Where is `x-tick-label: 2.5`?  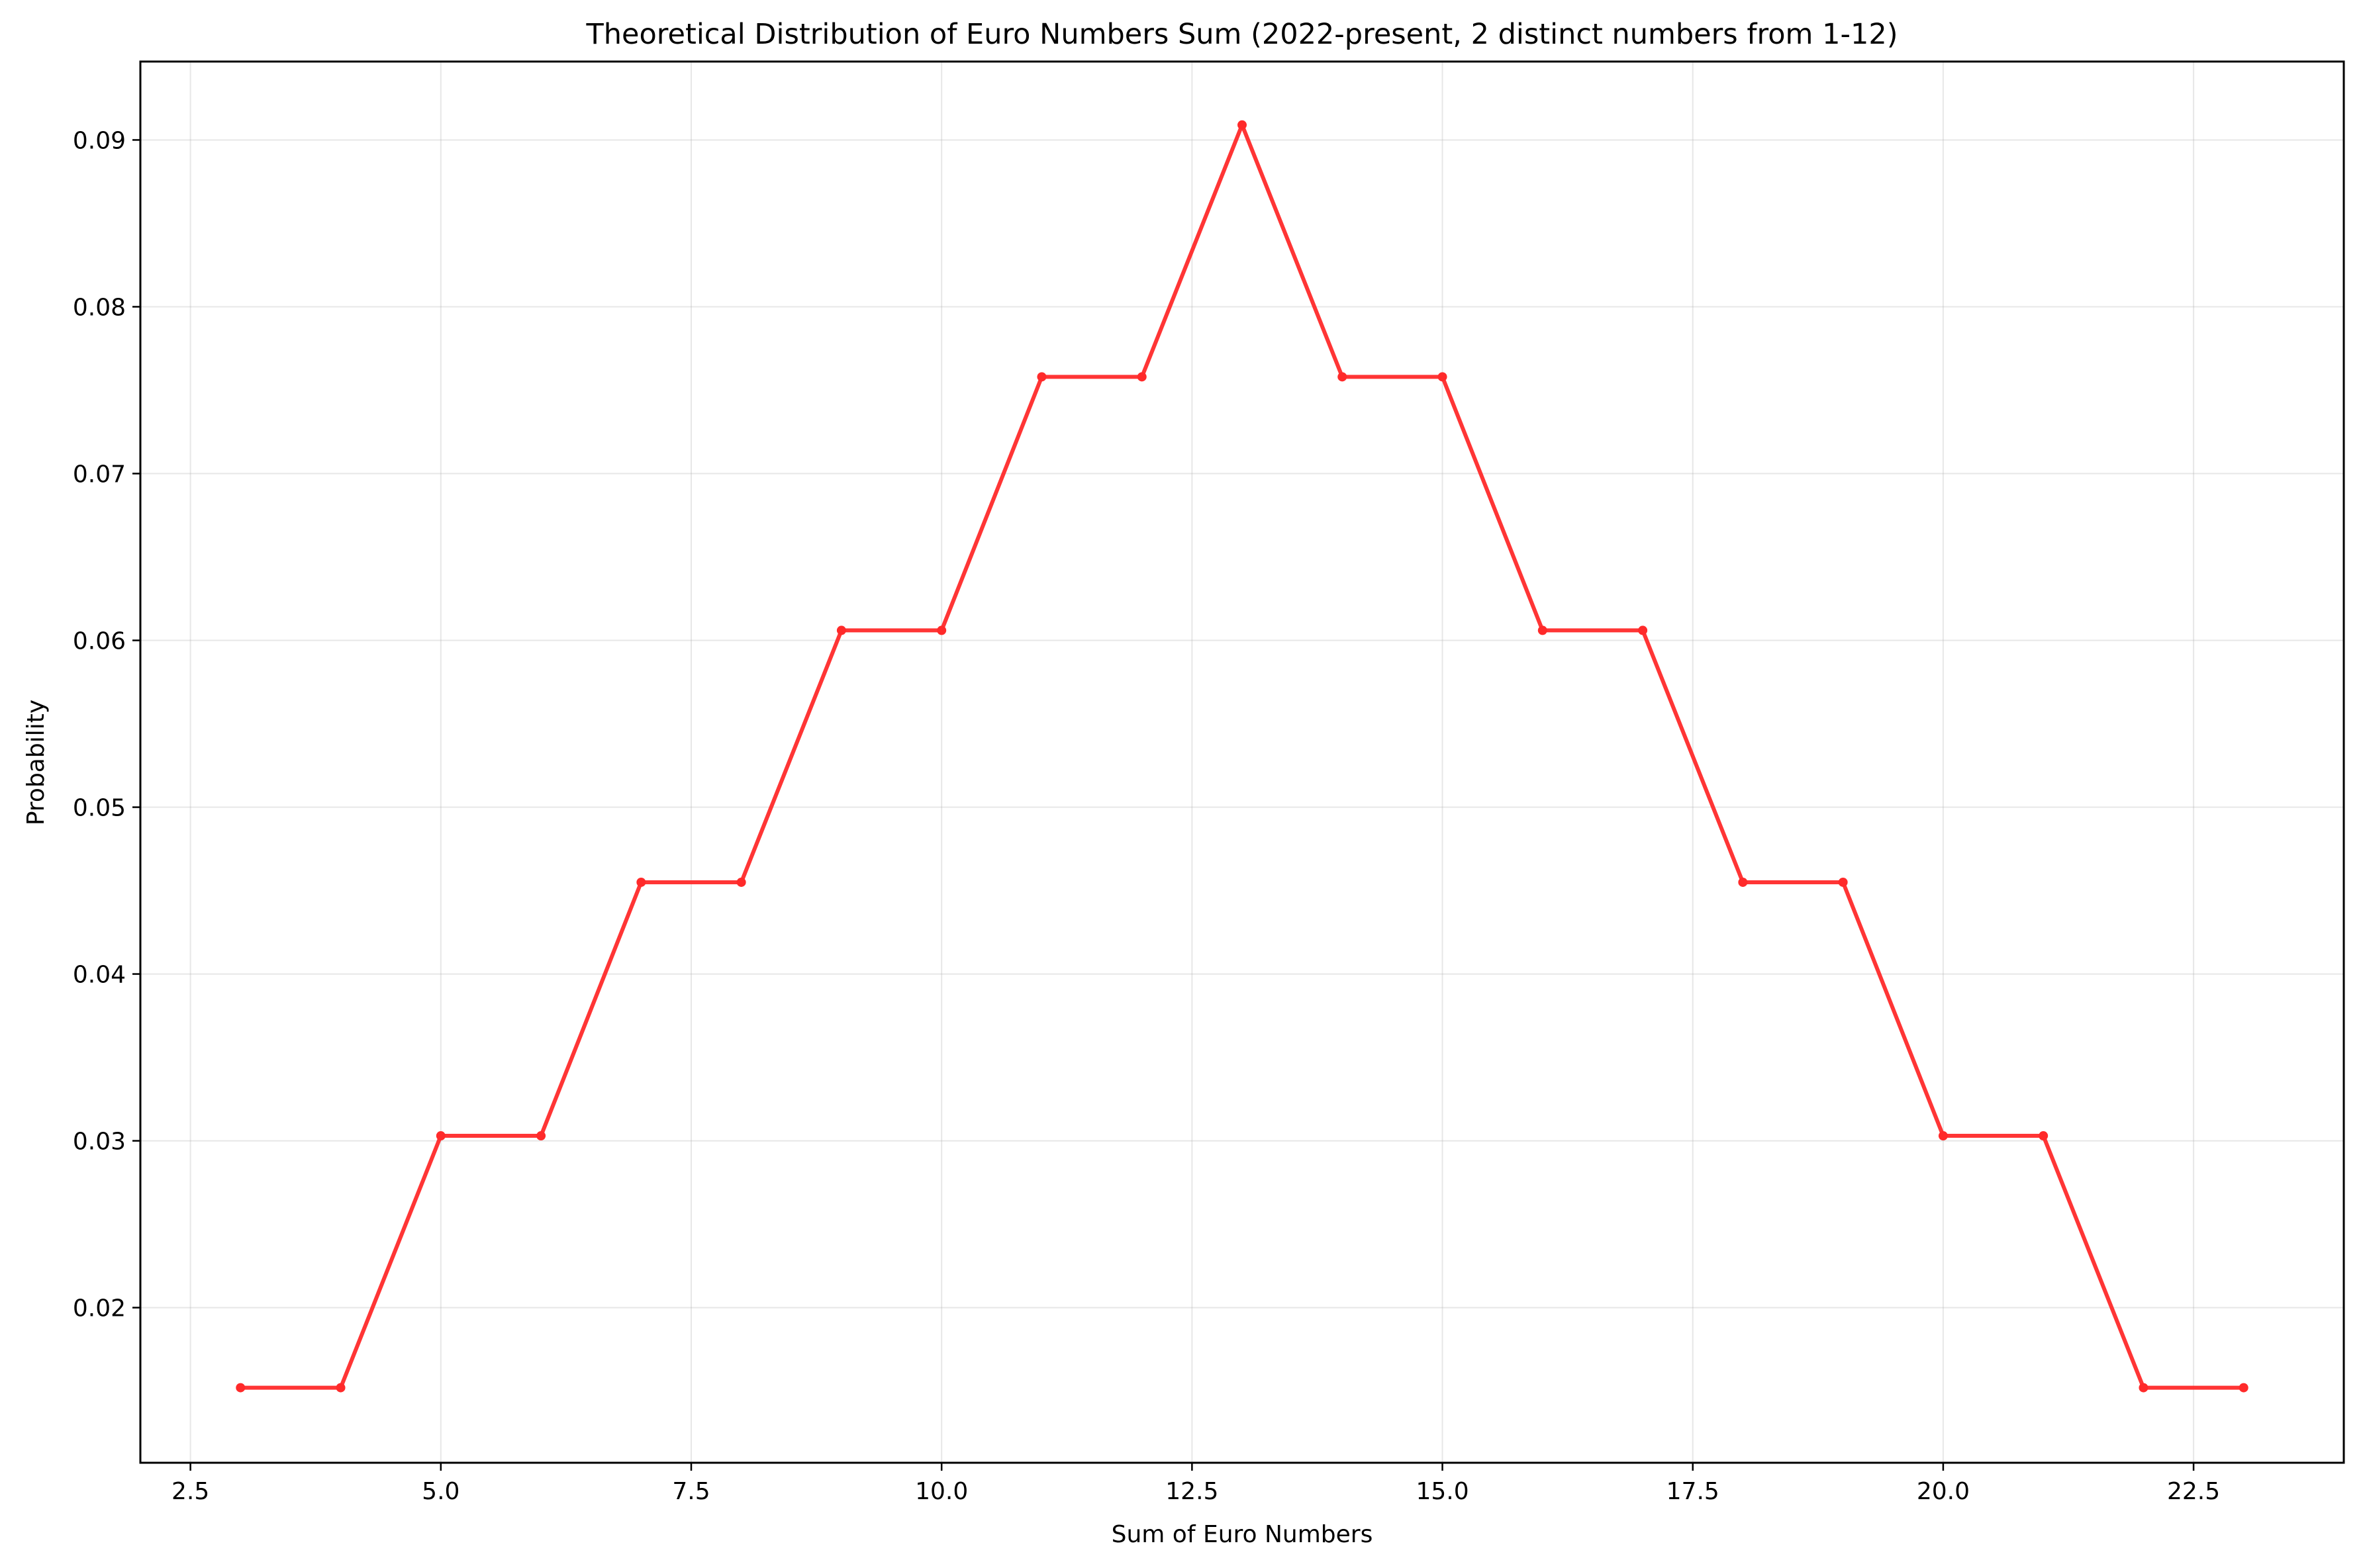
x-tick-label: 2.5 is located at coordinates (190, 1491).